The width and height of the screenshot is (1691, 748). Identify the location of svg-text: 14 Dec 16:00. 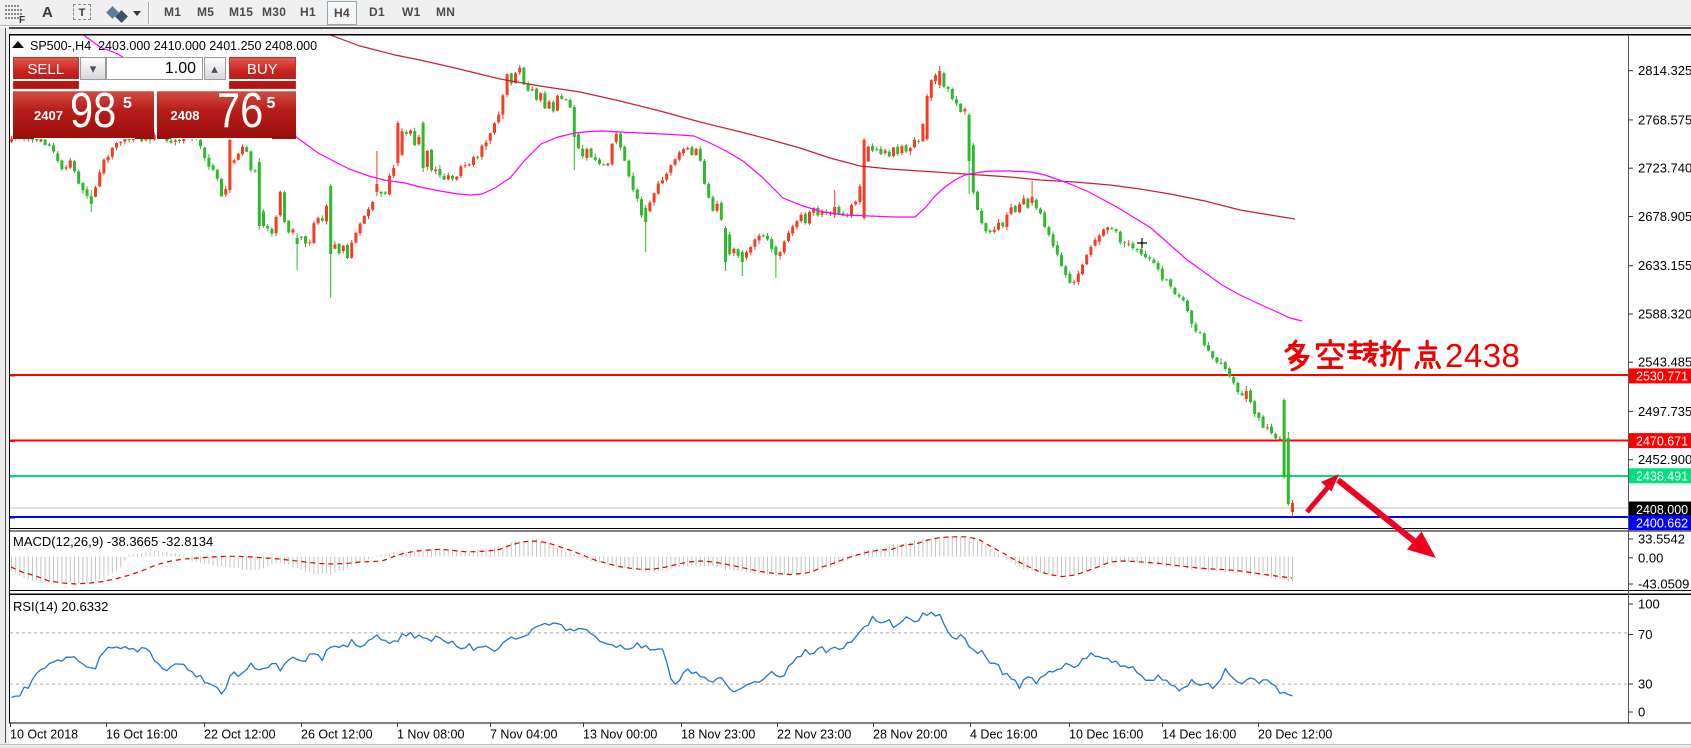
(1199, 735).